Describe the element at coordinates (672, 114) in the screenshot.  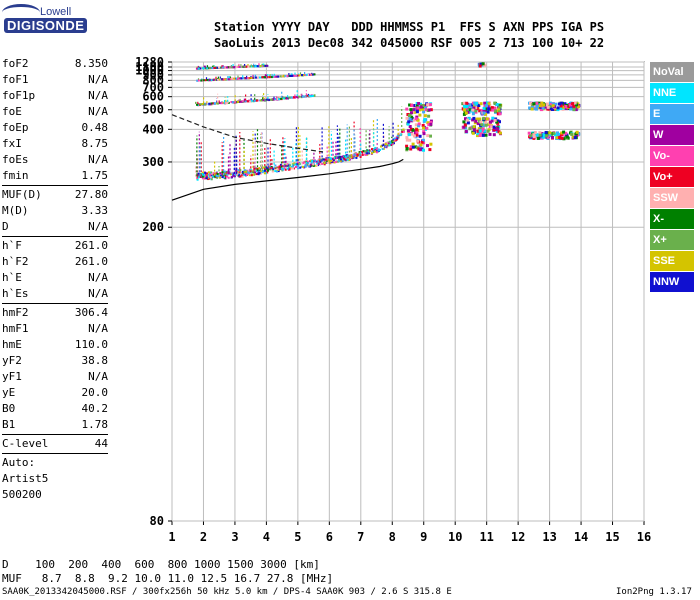
I see `legend-item: E` at that location.